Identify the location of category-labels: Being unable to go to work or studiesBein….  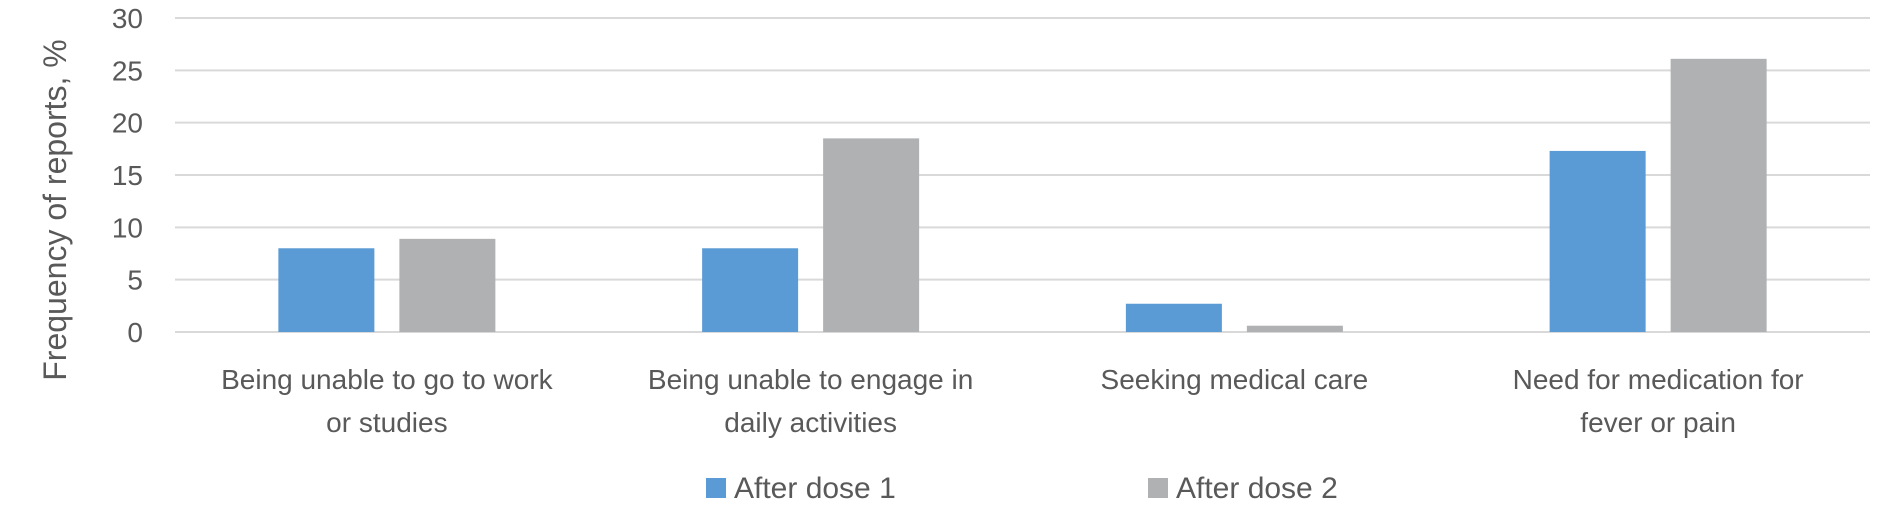
(1012, 401).